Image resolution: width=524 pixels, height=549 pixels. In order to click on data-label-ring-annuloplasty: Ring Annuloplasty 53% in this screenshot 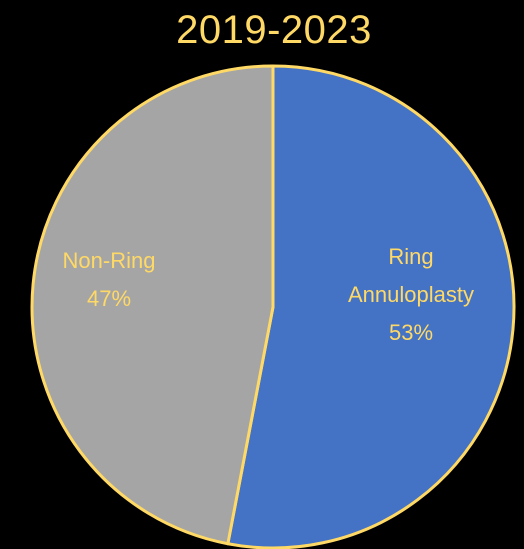, I will do `click(411, 294)`.